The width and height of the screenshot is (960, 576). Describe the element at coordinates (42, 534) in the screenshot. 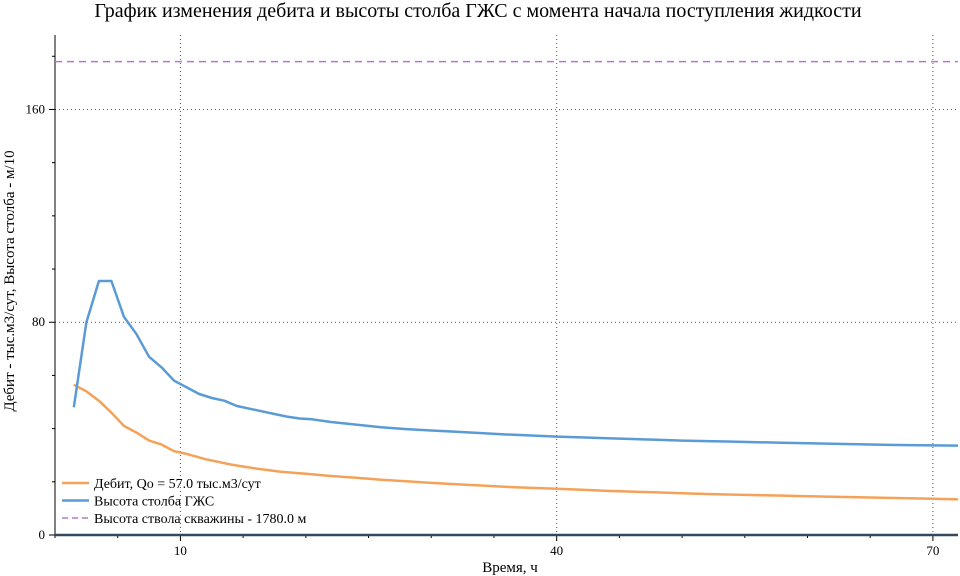

I see `y-tick-label: 0` at that location.